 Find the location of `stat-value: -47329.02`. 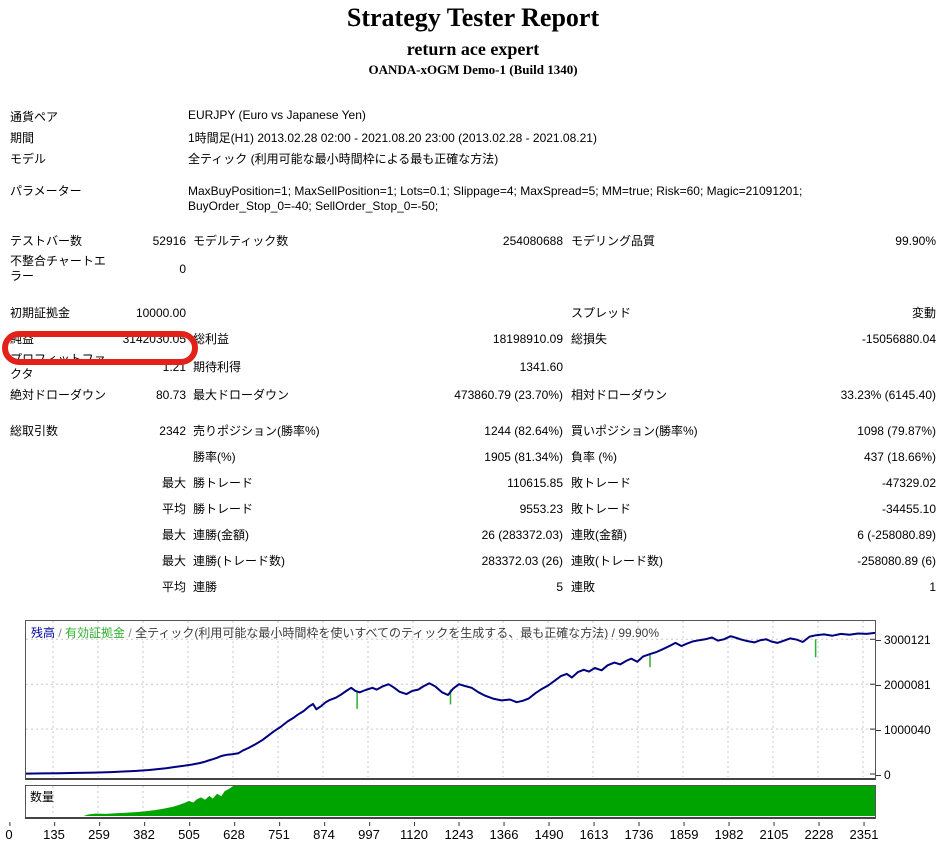

stat-value: -47329.02 is located at coordinates (908, 482).